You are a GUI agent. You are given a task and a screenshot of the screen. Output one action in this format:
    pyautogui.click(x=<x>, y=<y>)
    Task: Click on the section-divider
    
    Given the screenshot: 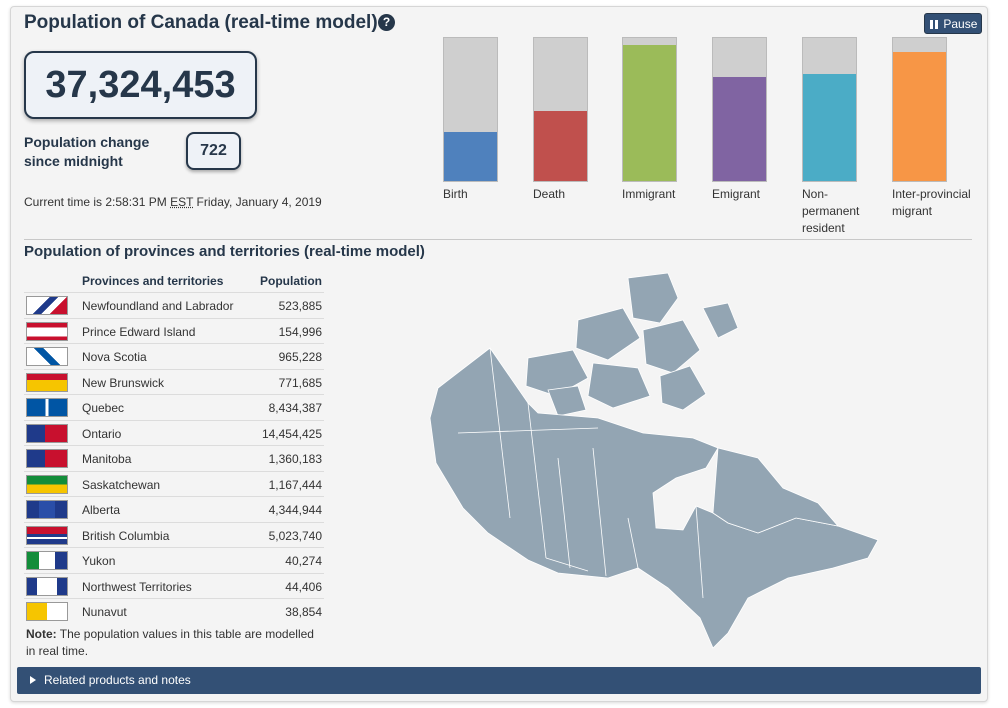 What is the action you would take?
    pyautogui.click(x=498, y=239)
    